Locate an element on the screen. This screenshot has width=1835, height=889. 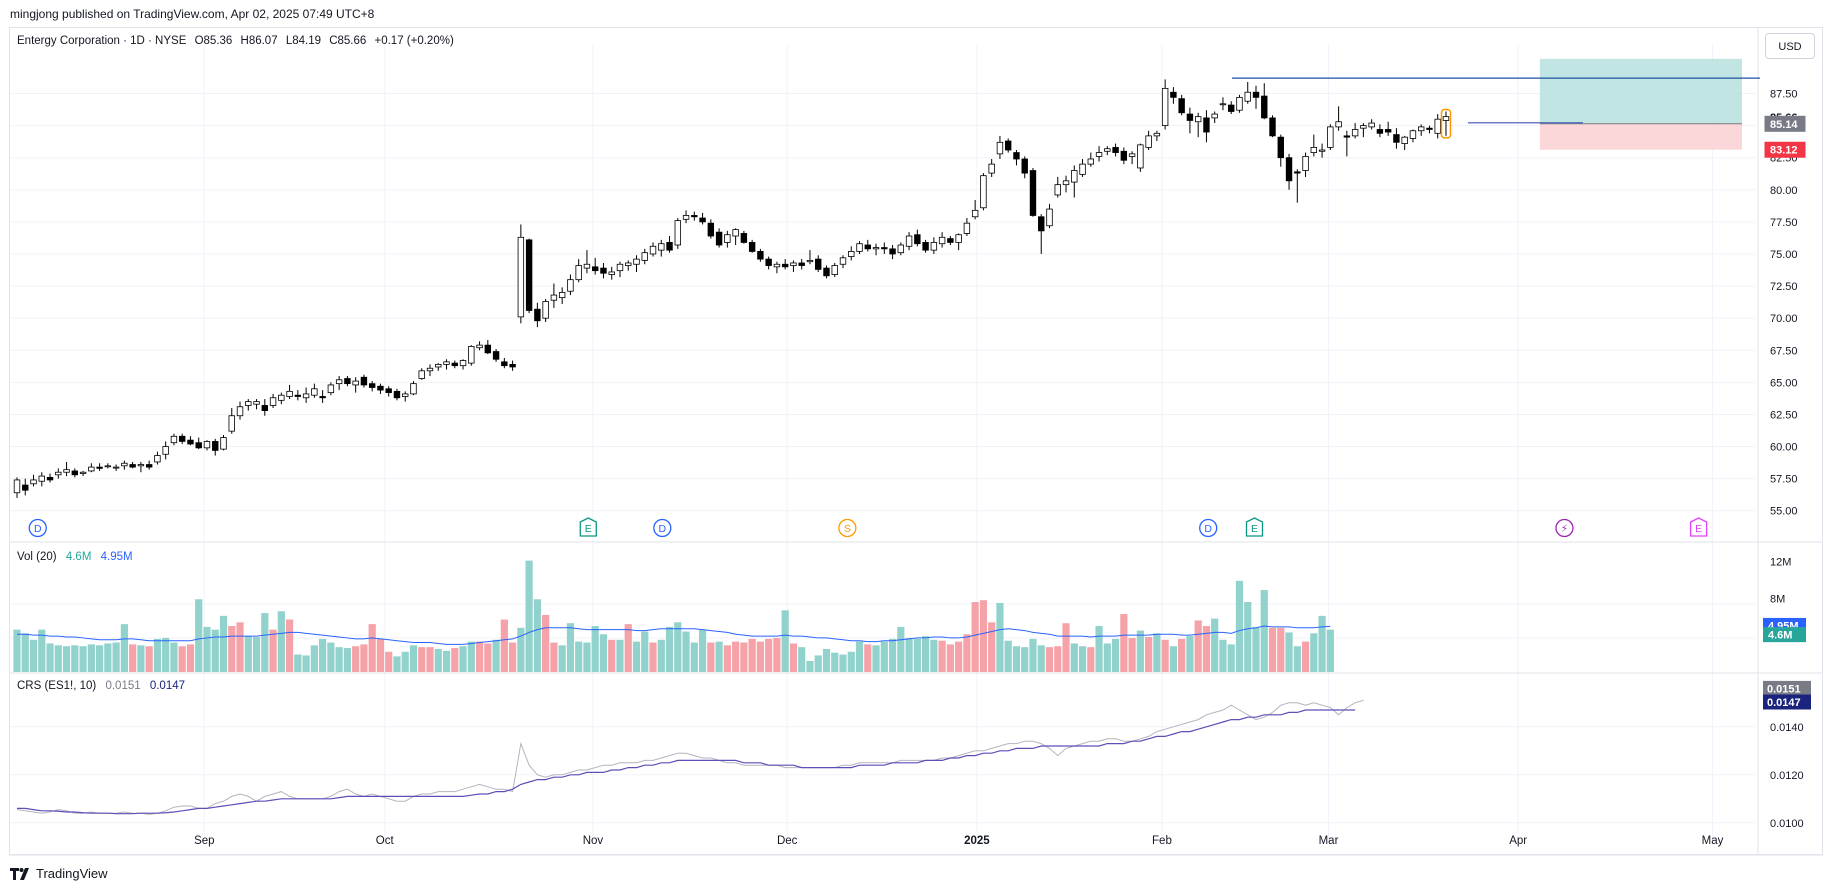
ohlc-open: O85.36 is located at coordinates (213, 41).